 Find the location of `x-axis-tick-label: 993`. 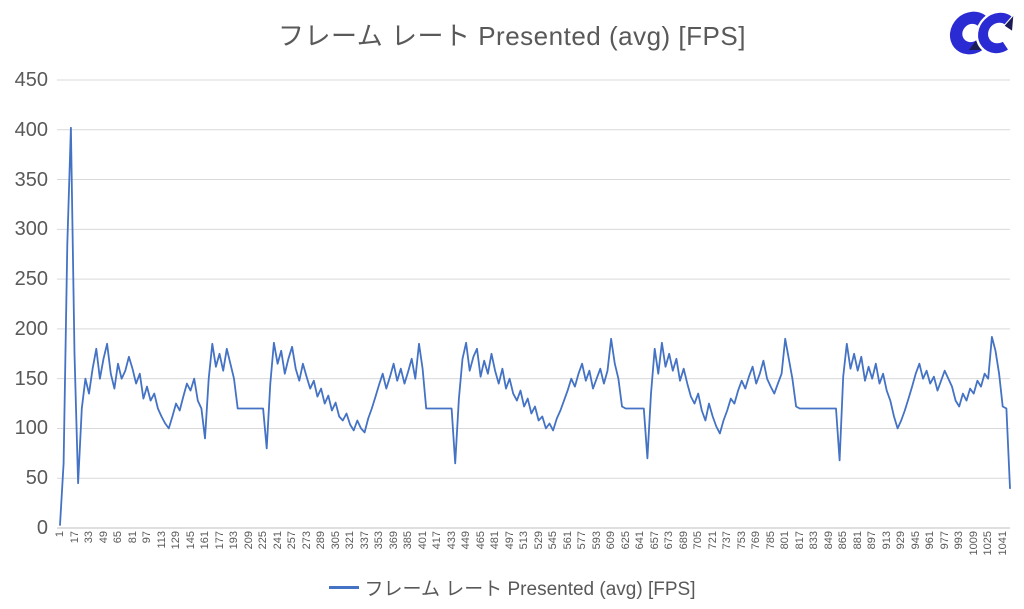

x-axis-tick-label: 993 is located at coordinates (959, 540).